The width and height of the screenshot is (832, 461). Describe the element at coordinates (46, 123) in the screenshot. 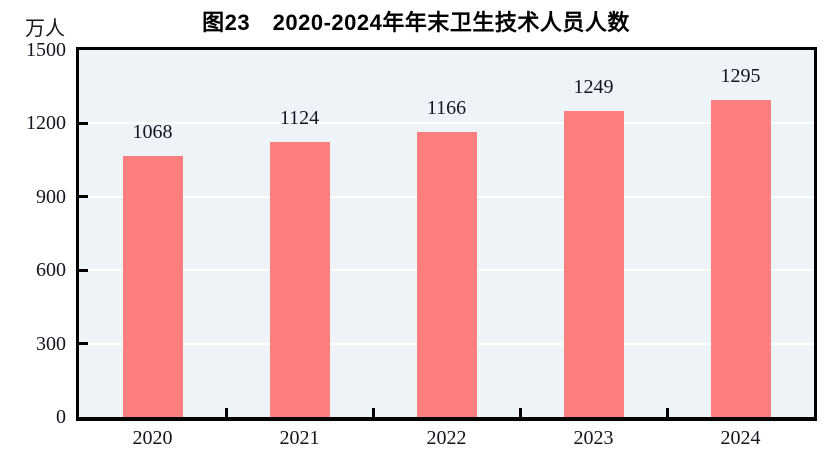

I see `y-axis-tick-label: 1200` at that location.